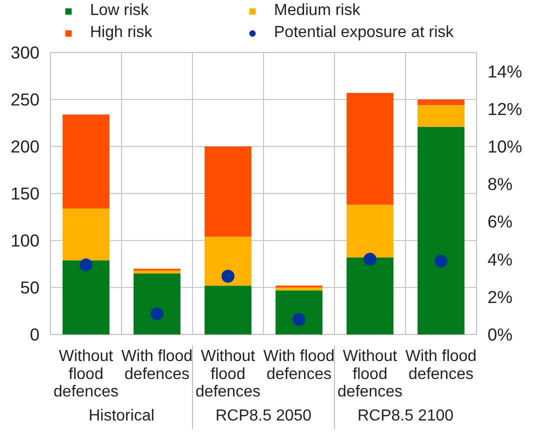 This screenshot has height=433, width=552. What do you see at coordinates (120, 11) in the screenshot?
I see `legend-label: Low risk` at bounding box center [120, 11].